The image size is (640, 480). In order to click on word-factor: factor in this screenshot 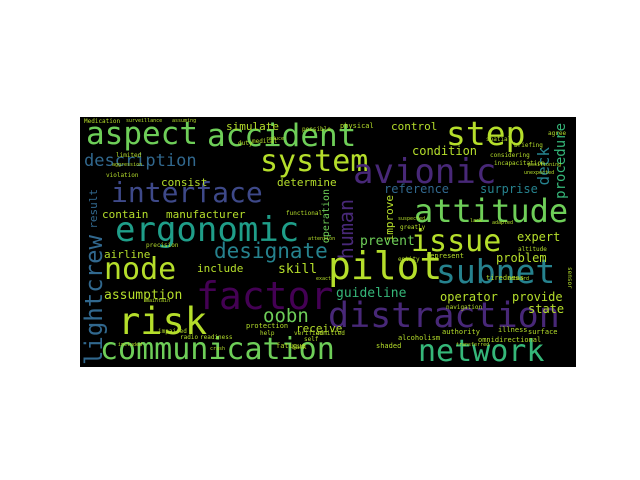, I will do `click(265, 296)`.